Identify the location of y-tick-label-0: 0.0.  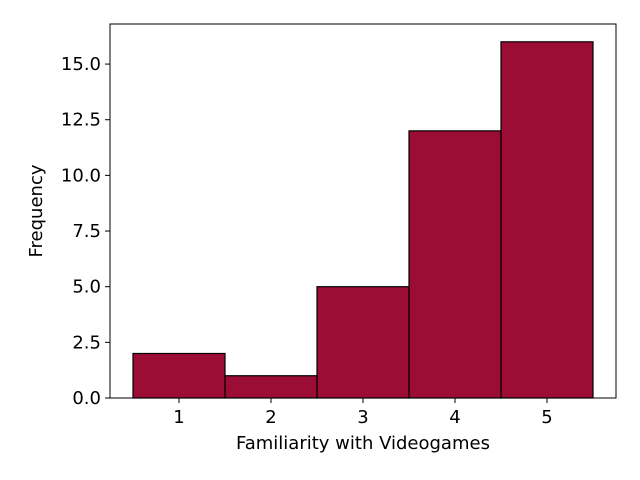
(86, 398).